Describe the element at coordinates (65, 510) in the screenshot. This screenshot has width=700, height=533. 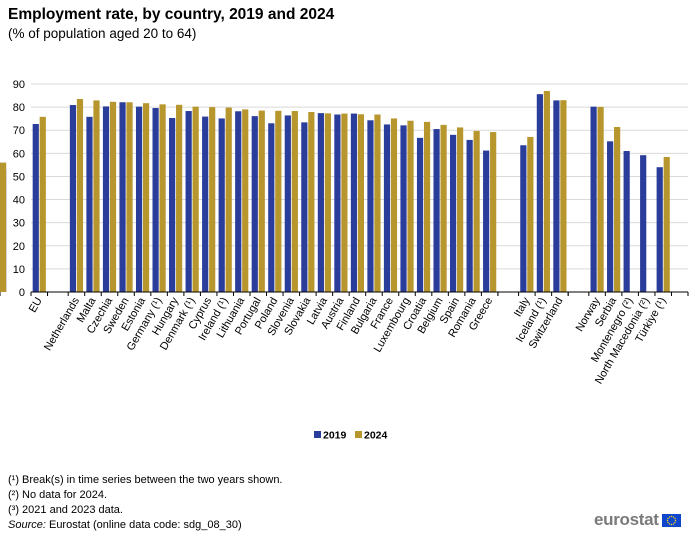
I see `footnote-years: (³) 2021 and 2023 data.` at that location.